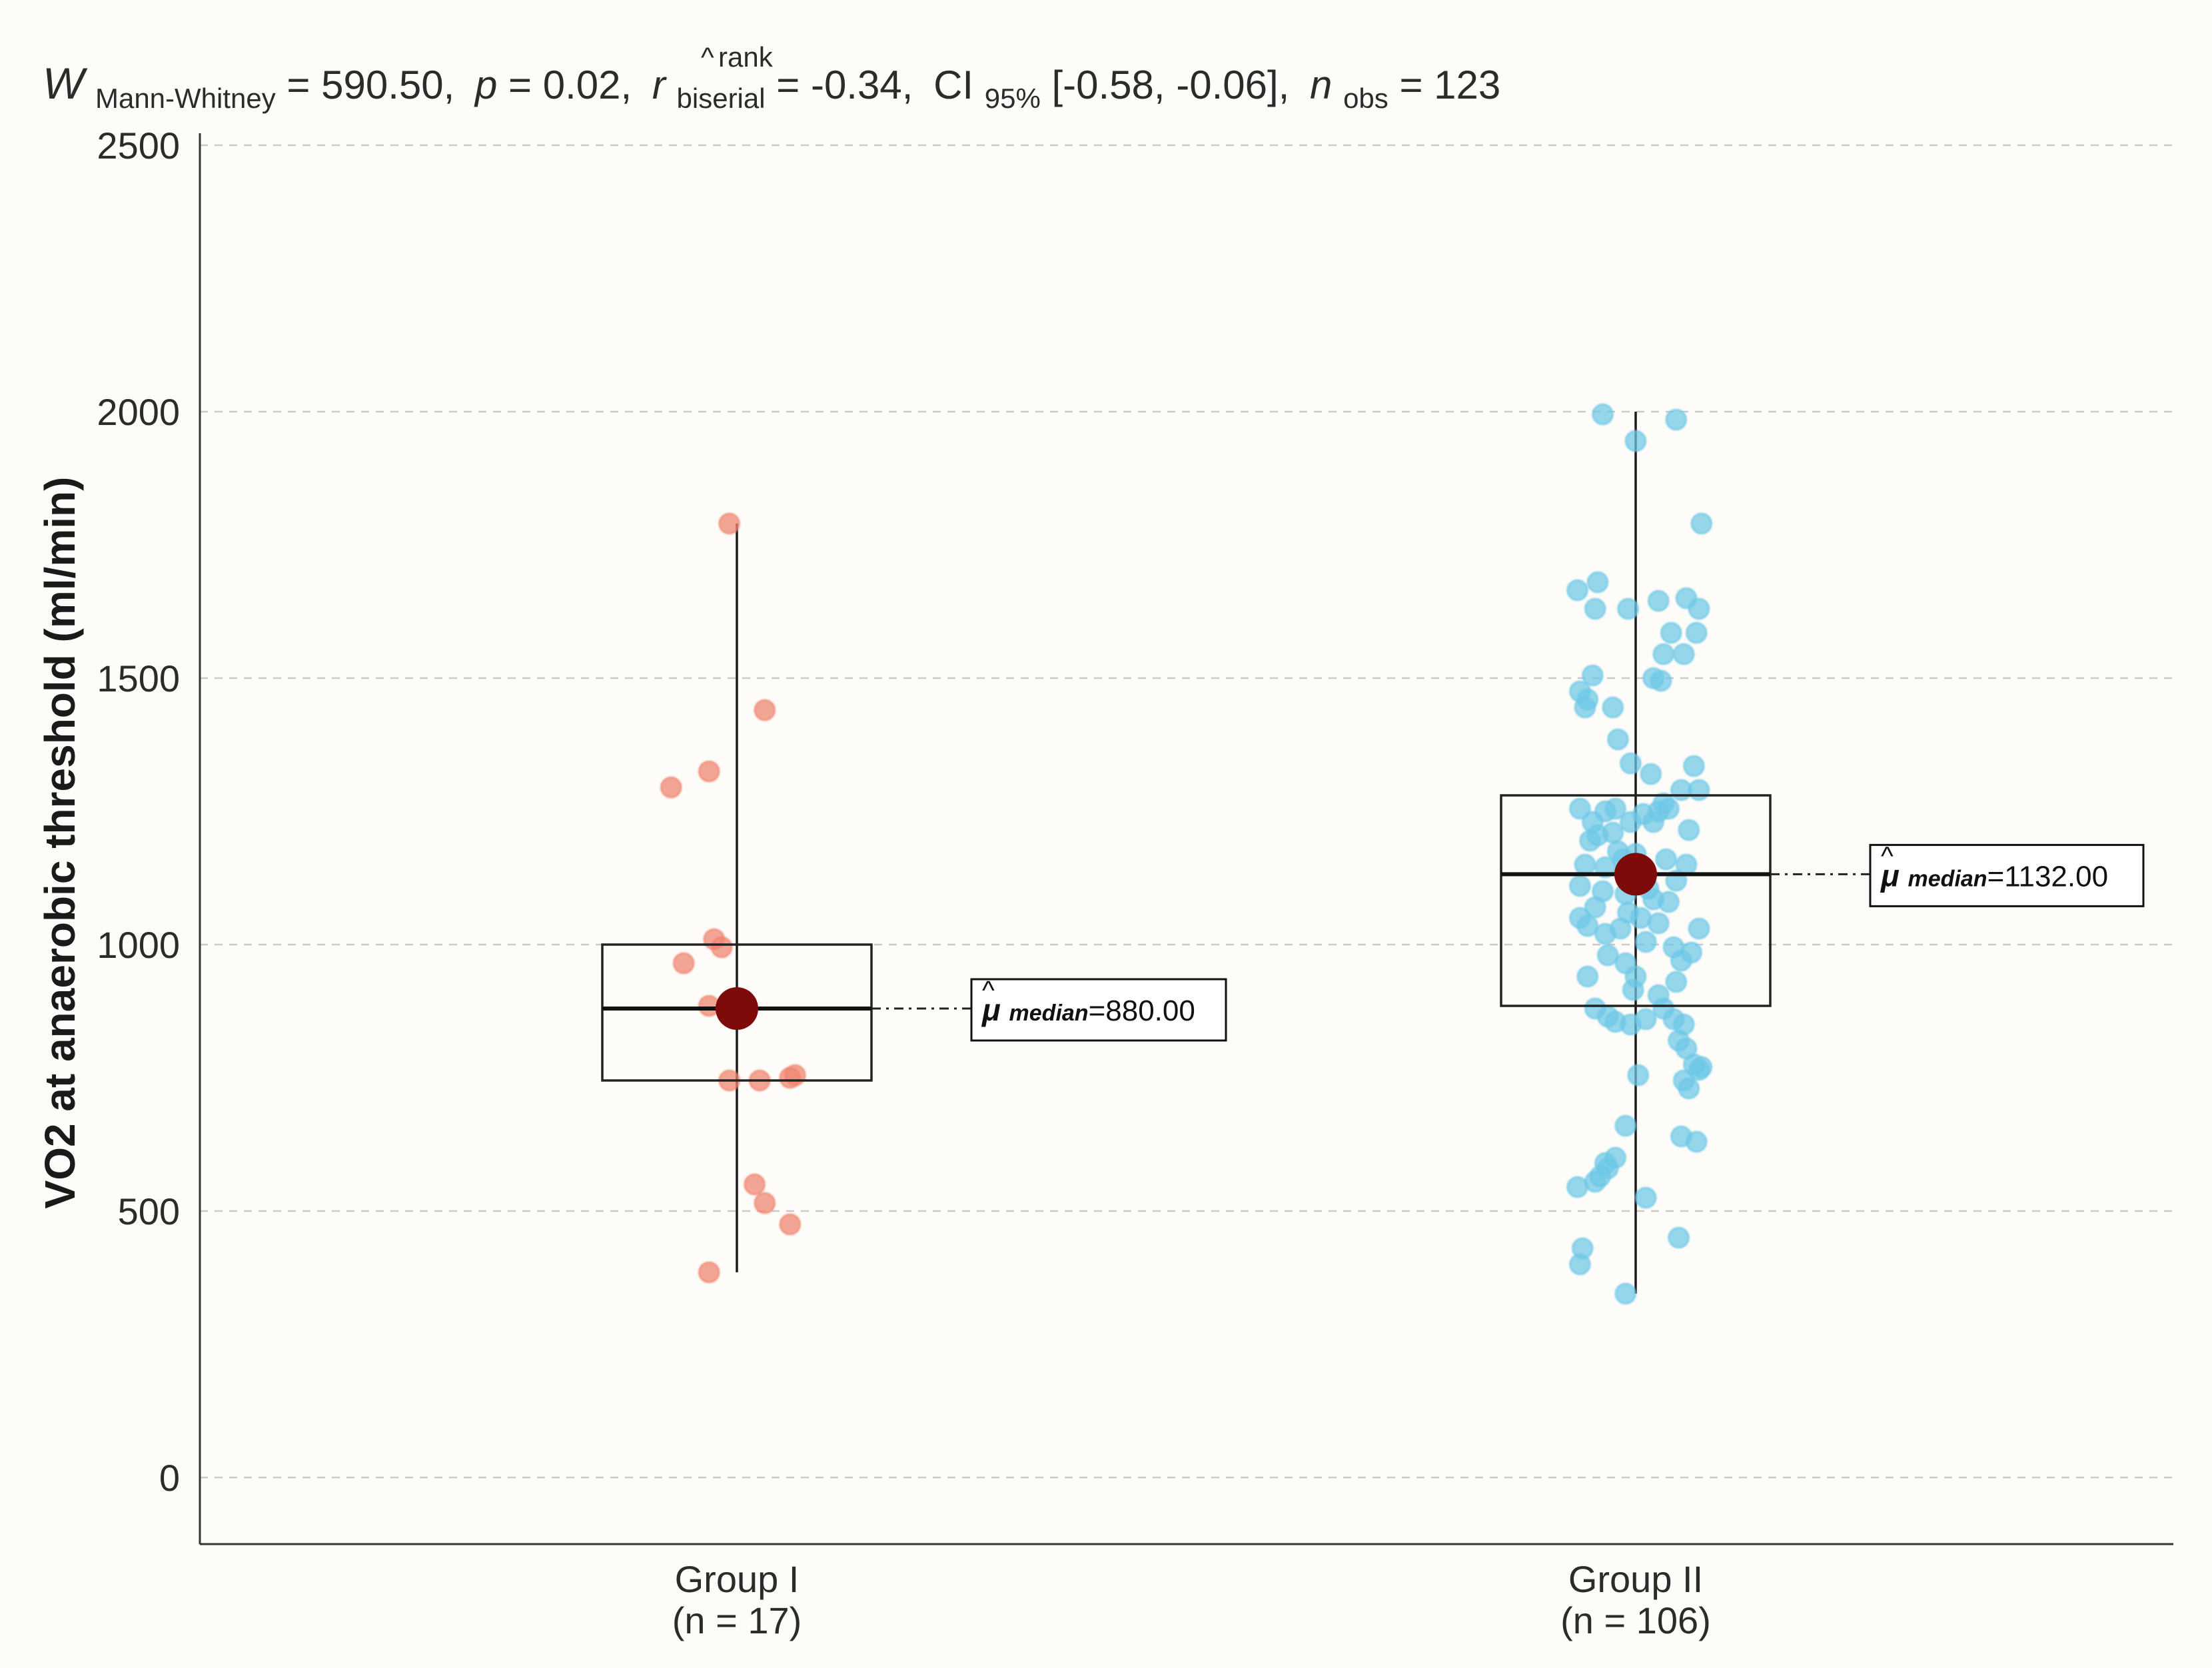  What do you see at coordinates (60, 843) in the screenshot?
I see `y-axis-label: VO2 at anaerobic threshold (ml/min)` at bounding box center [60, 843].